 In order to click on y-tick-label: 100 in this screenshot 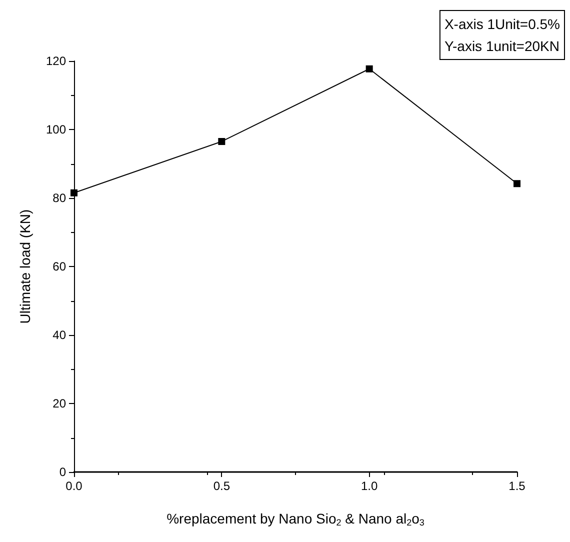, I will do `click(56, 129)`.